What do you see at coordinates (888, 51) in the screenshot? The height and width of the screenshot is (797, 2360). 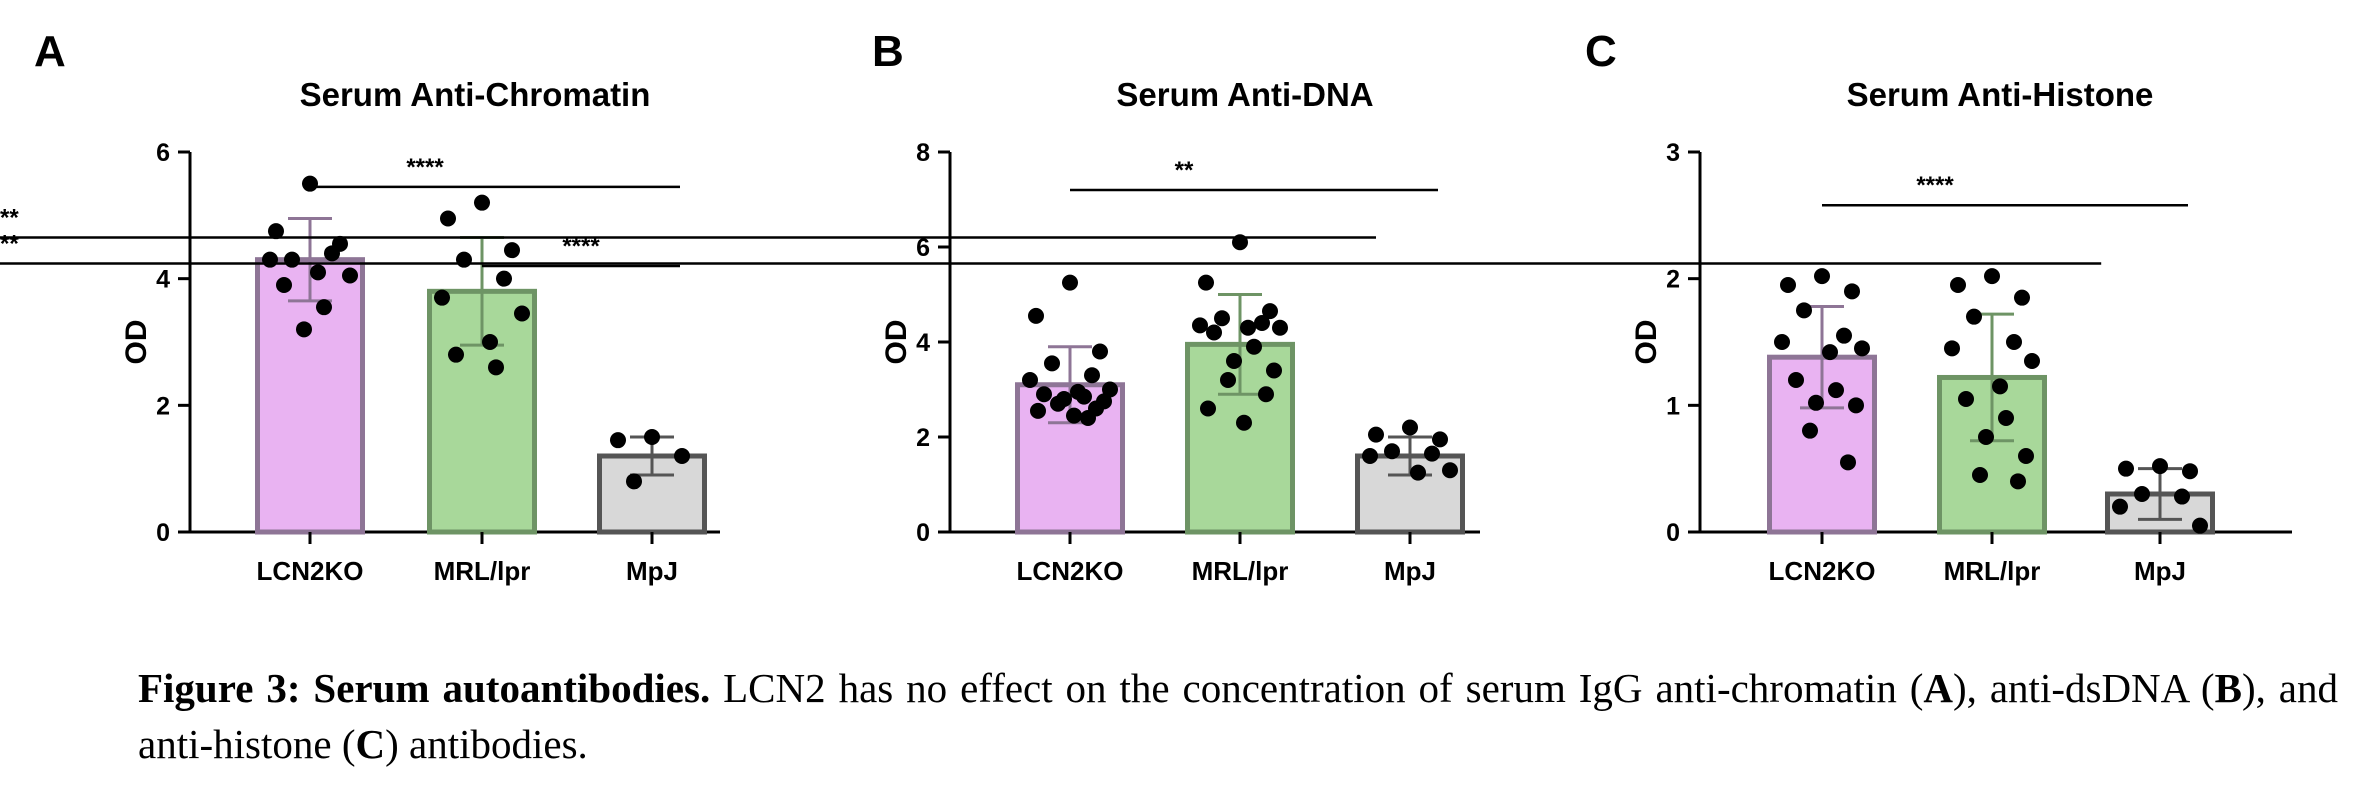 I see `panel-letter: B` at bounding box center [888, 51].